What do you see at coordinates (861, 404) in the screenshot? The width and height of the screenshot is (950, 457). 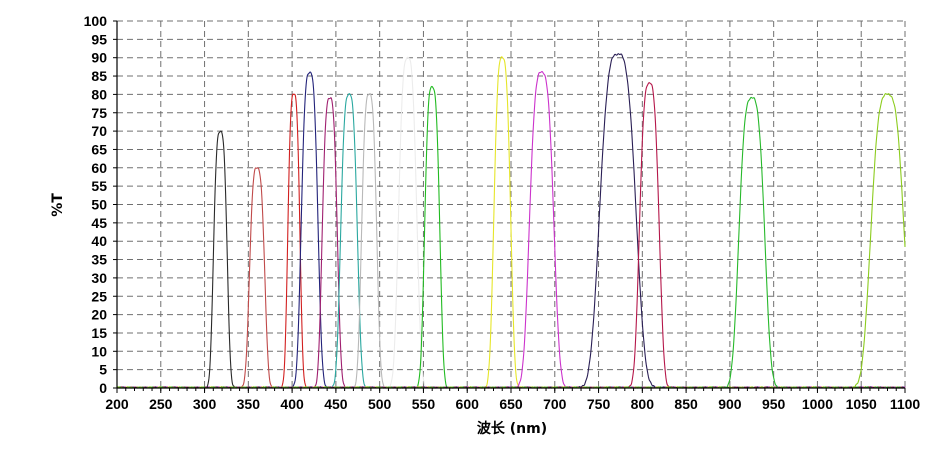 I see `x-tick-label: 1050` at bounding box center [861, 404].